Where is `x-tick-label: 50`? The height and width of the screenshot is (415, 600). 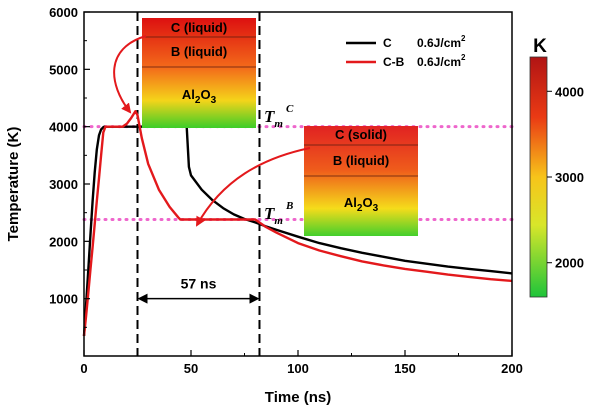
x-tick-label: 50 is located at coordinates (191, 368).